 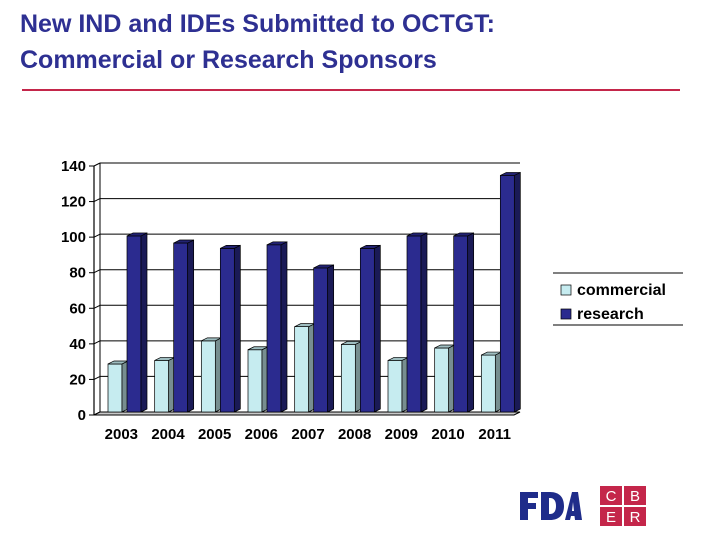 I want to click on bar-commercial-2005, so click(x=211, y=375).